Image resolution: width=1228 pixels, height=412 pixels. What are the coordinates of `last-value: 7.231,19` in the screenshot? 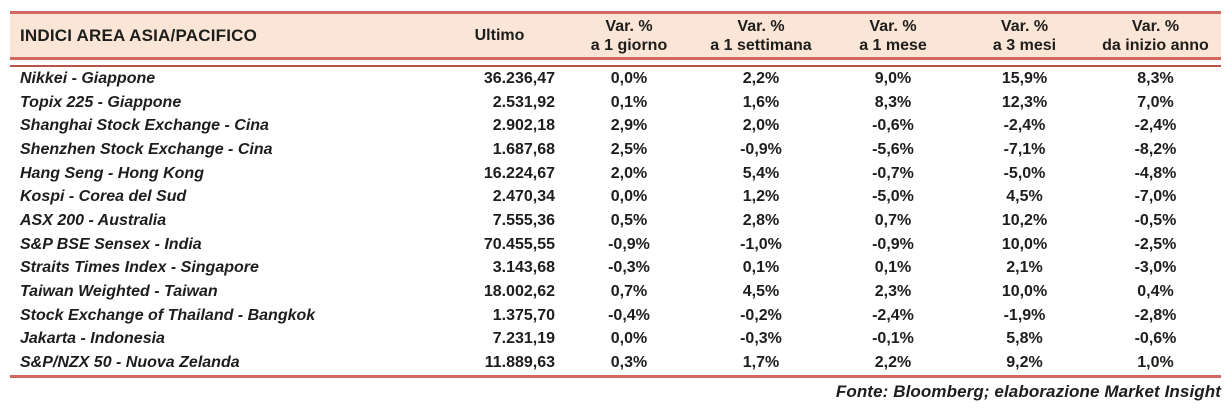 It's located at (523, 339).